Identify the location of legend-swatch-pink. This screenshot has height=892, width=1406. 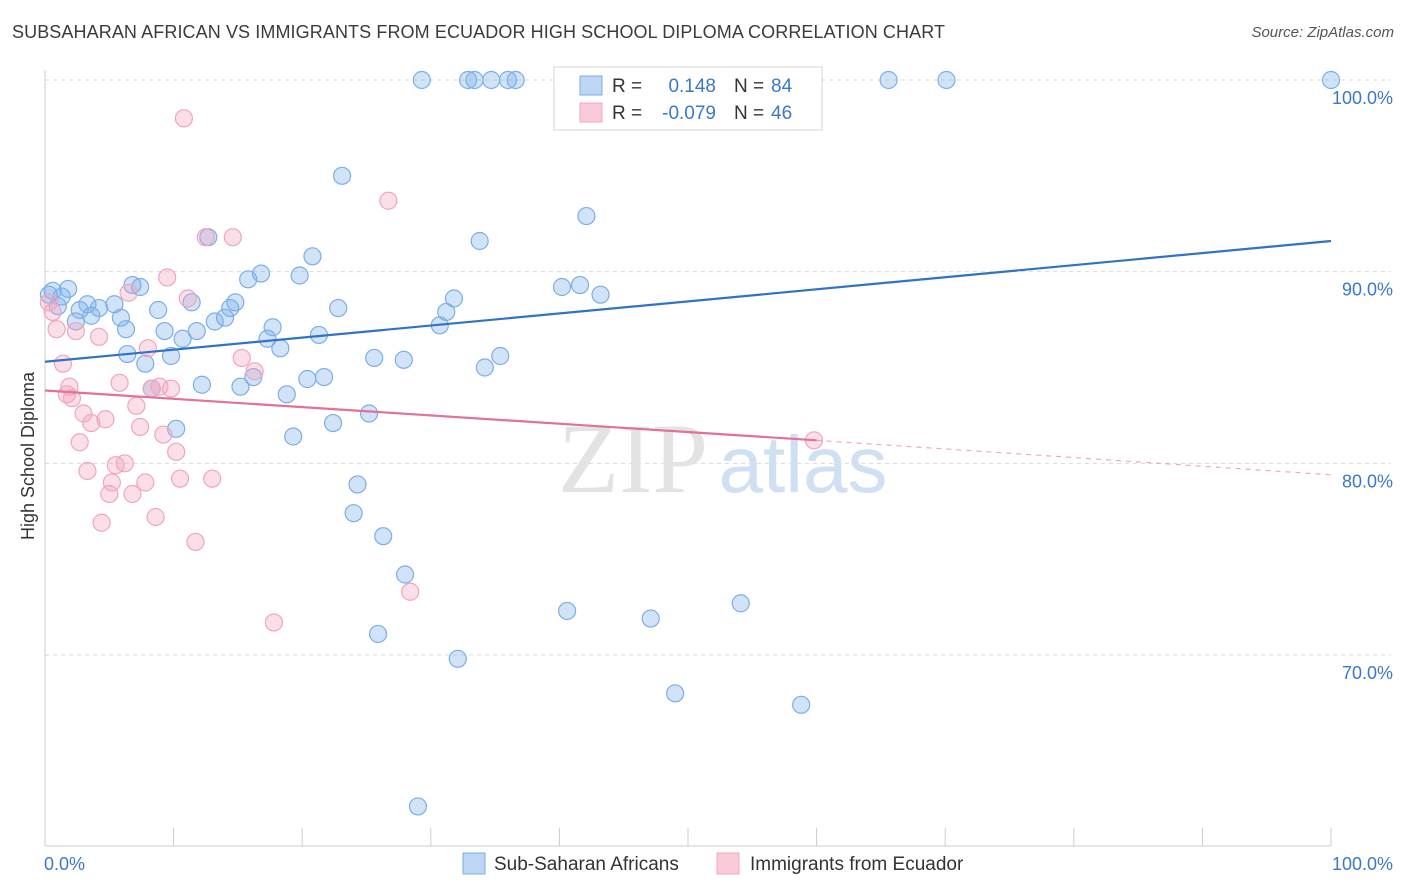
(591, 112).